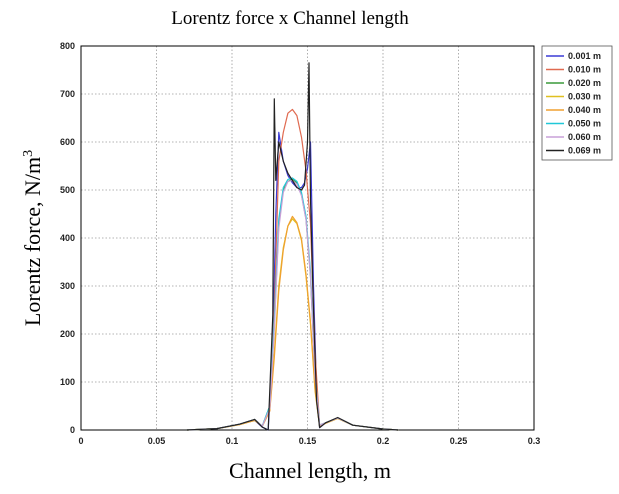  Describe the element at coordinates (584, 56) in the screenshot. I see `legend-entry: 0.001 m` at that location.